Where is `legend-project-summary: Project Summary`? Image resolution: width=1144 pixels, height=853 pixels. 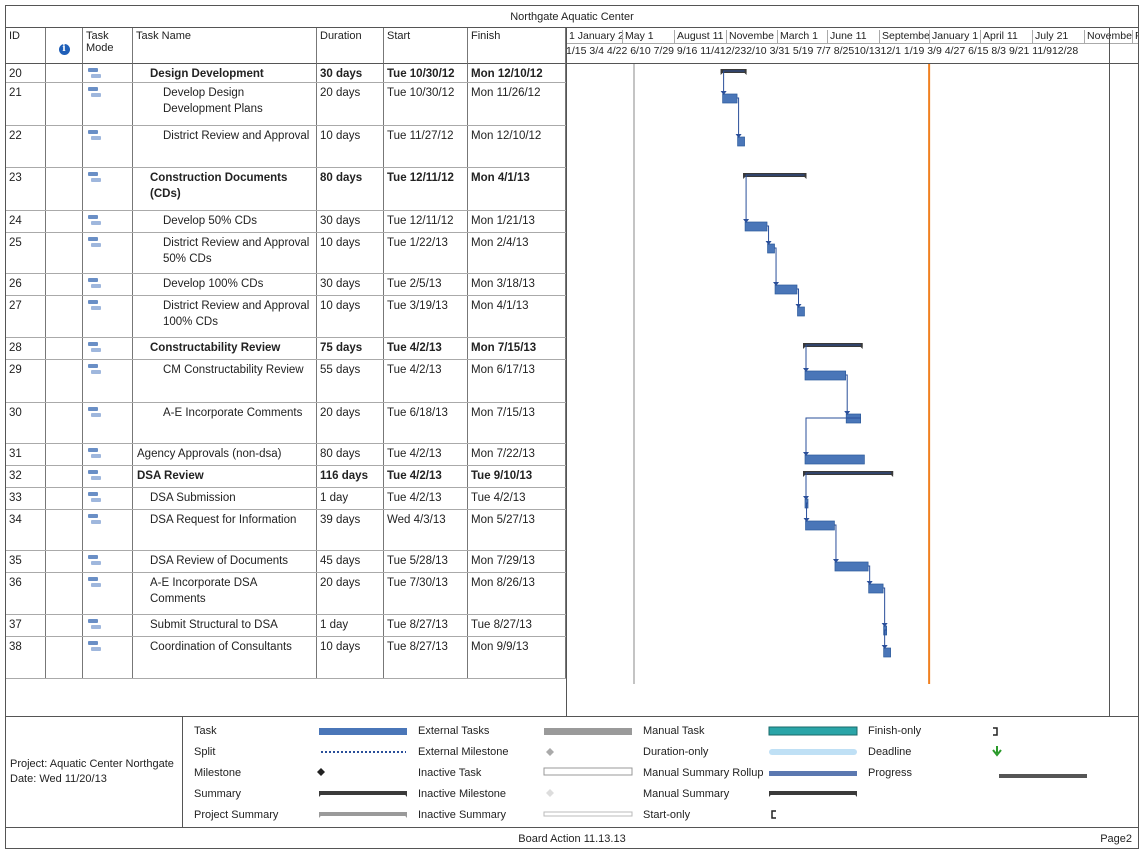
legend-project-summary: Project Summary is located at coordinates (236, 815).